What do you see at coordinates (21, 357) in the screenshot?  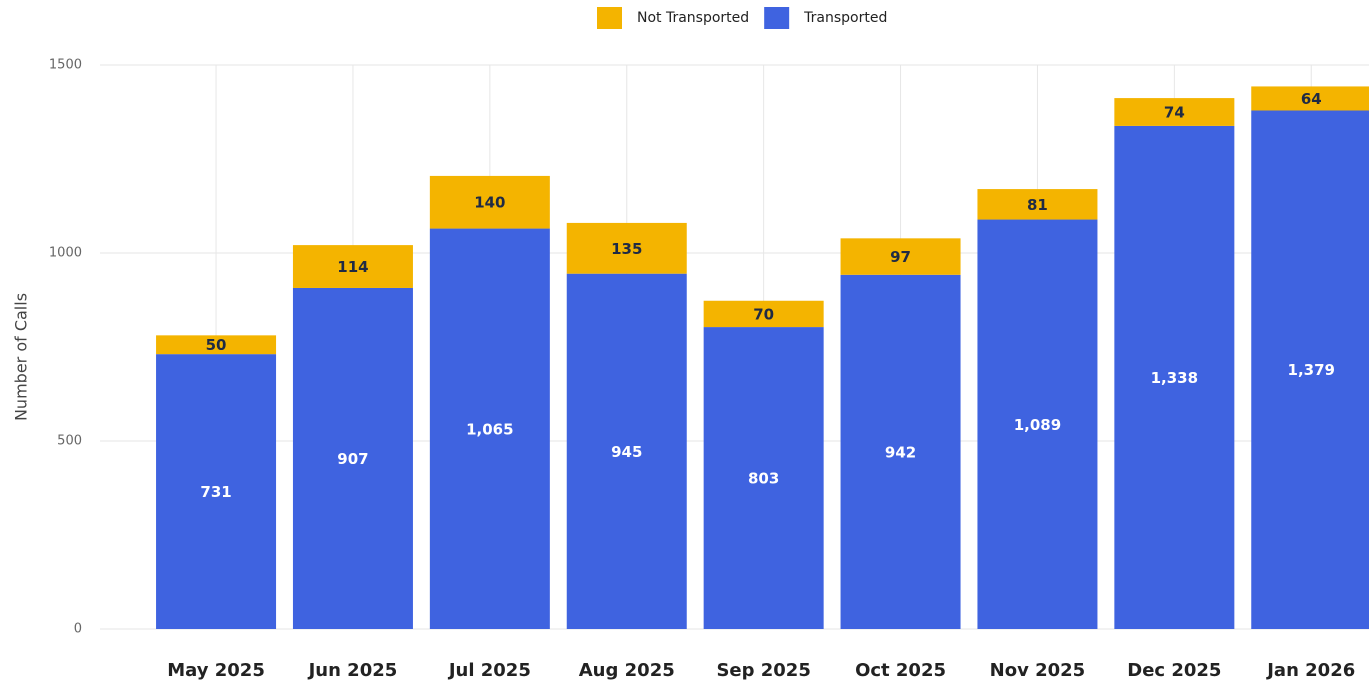 I see `y-axis-label: Number of Calls` at bounding box center [21, 357].